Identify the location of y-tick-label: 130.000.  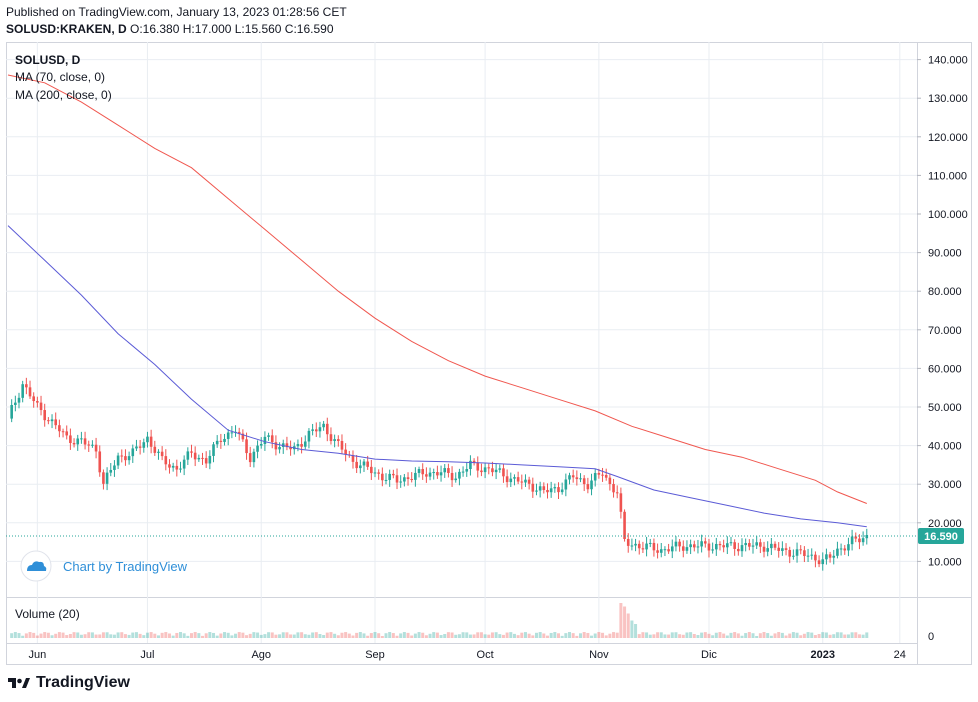
(948, 99).